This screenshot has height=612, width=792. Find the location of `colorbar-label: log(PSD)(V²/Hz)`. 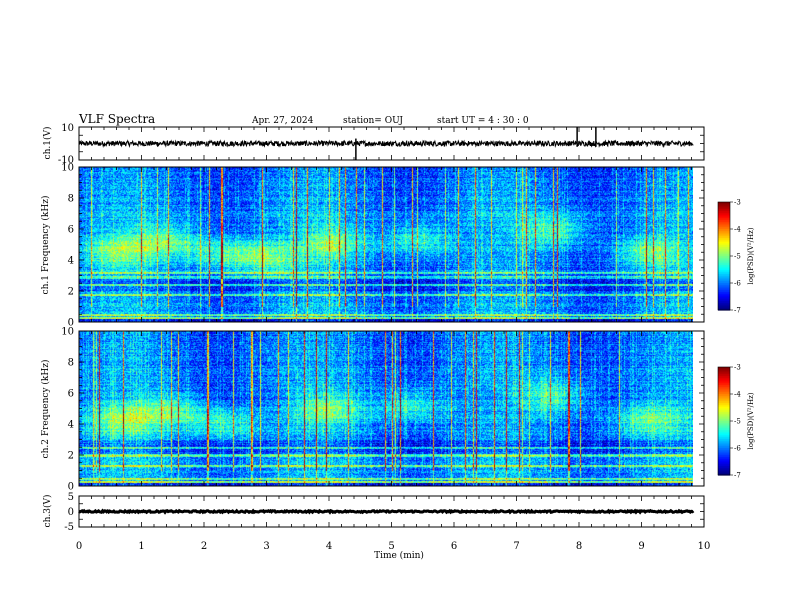

colorbar-label: log(PSD)(V²/Hz) is located at coordinates (751, 255).